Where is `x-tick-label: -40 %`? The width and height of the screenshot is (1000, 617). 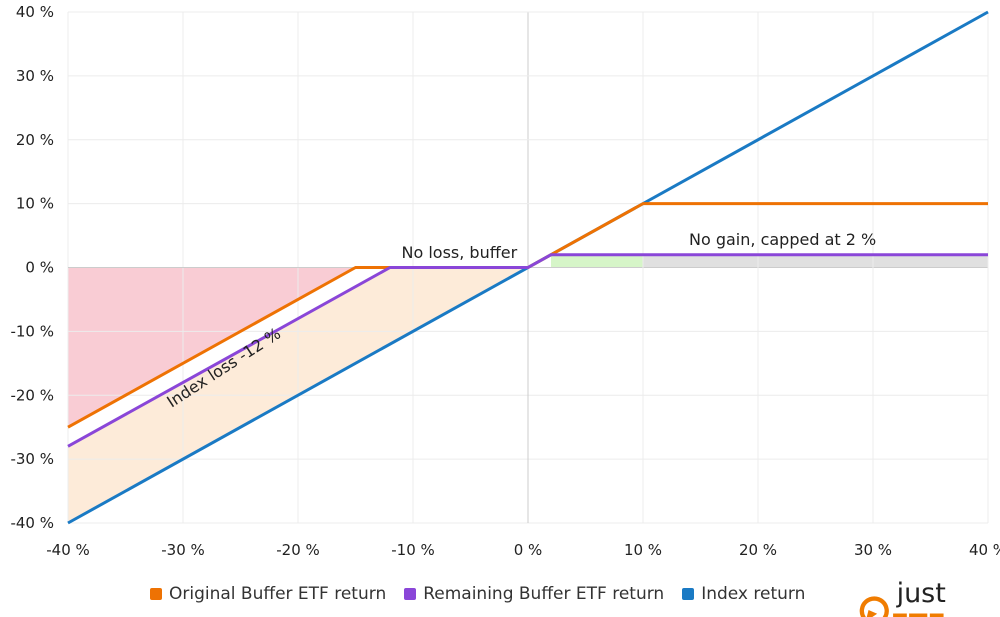
x-tick-label: -40 % is located at coordinates (68, 550).